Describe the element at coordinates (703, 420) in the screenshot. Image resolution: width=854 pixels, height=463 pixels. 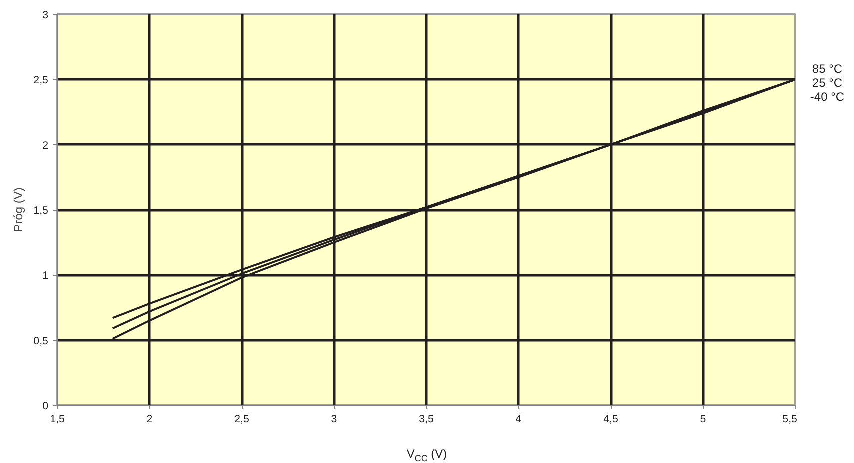
I see `x-tick-label: 5` at that location.